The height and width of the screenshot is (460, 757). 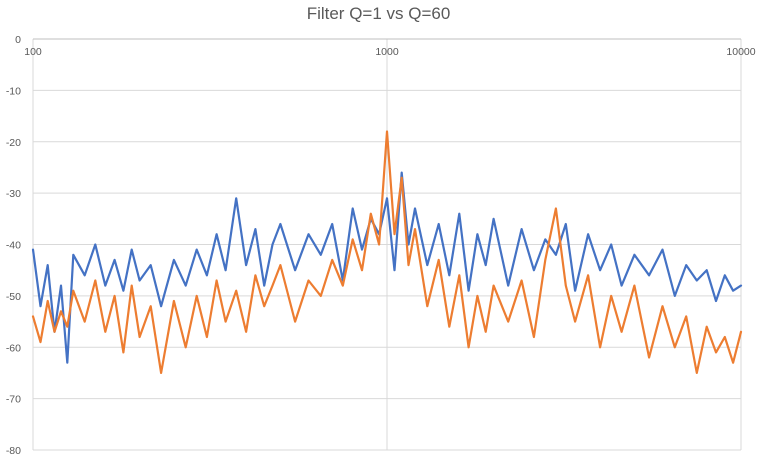 What do you see at coordinates (378, 13) in the screenshot?
I see `chart-title: Filter Q=1 vs Q=60` at bounding box center [378, 13].